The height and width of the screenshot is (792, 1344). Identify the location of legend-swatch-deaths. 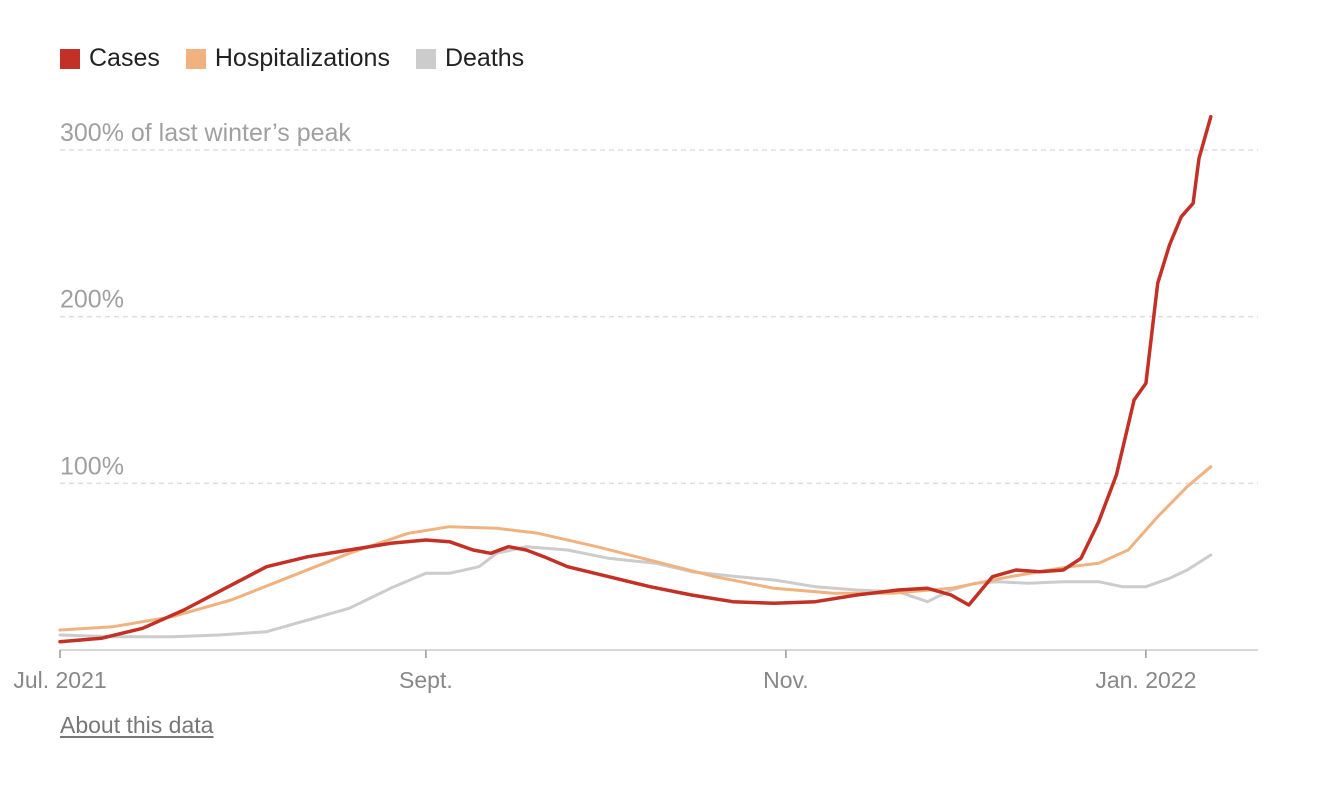
(425, 58).